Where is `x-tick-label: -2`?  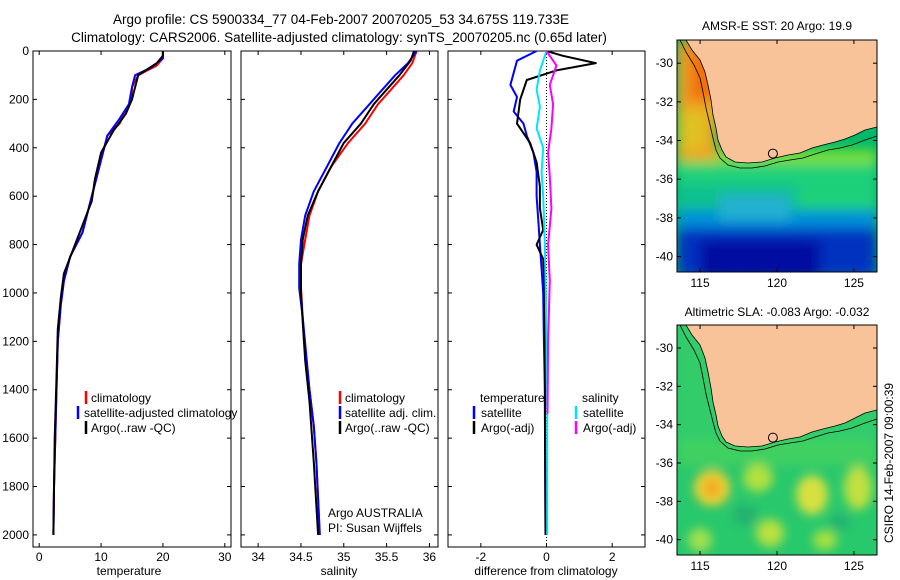
x-tick-label: -2 is located at coordinates (480, 557).